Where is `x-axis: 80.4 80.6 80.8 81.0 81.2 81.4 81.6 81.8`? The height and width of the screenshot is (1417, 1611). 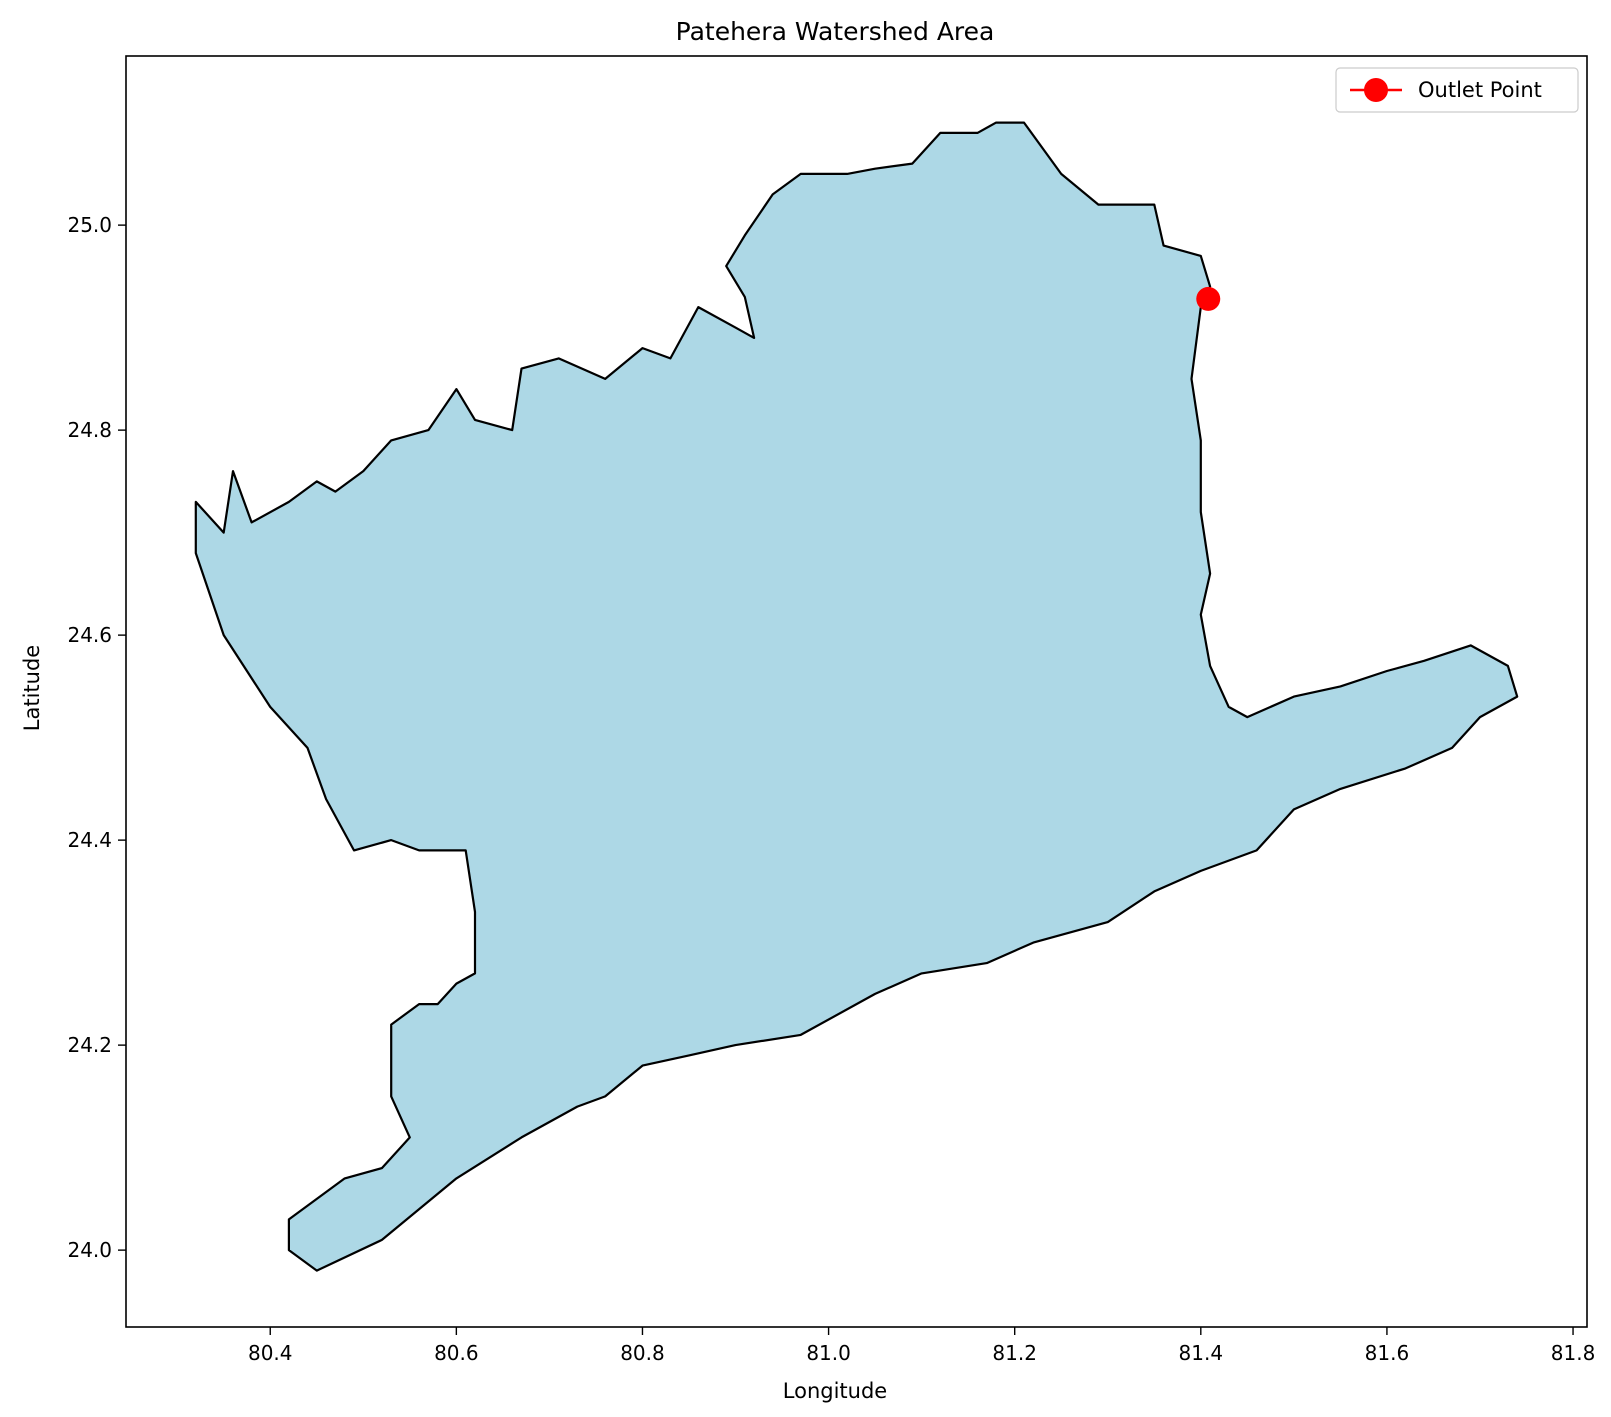 x-axis: 80.4 80.6 80.8 81.0 81.2 81.4 81.6 81.8 is located at coordinates (921, 1346).